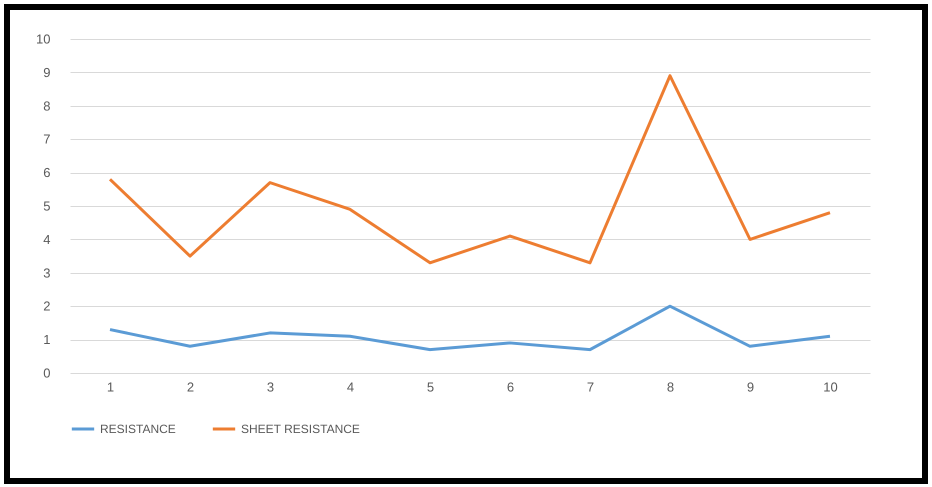 The height and width of the screenshot is (487, 932). What do you see at coordinates (46, 239) in the screenshot?
I see `y-tick-label: 4` at bounding box center [46, 239].